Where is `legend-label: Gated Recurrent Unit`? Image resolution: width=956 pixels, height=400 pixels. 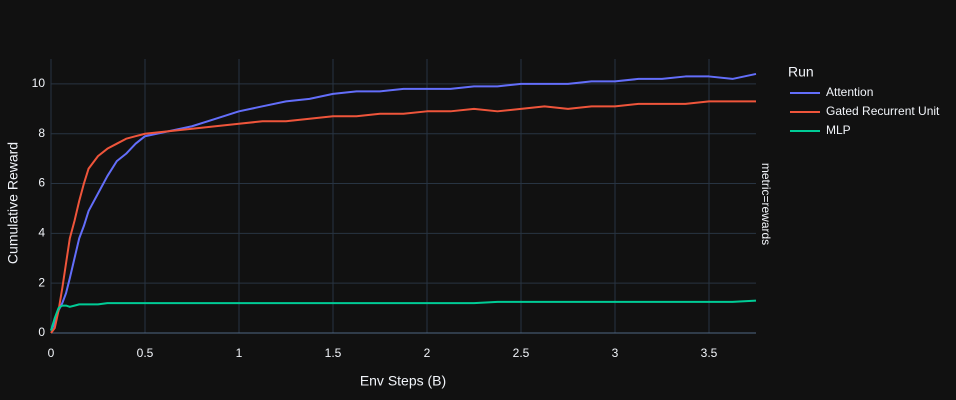 legend-label: Gated Recurrent Unit is located at coordinates (883, 111).